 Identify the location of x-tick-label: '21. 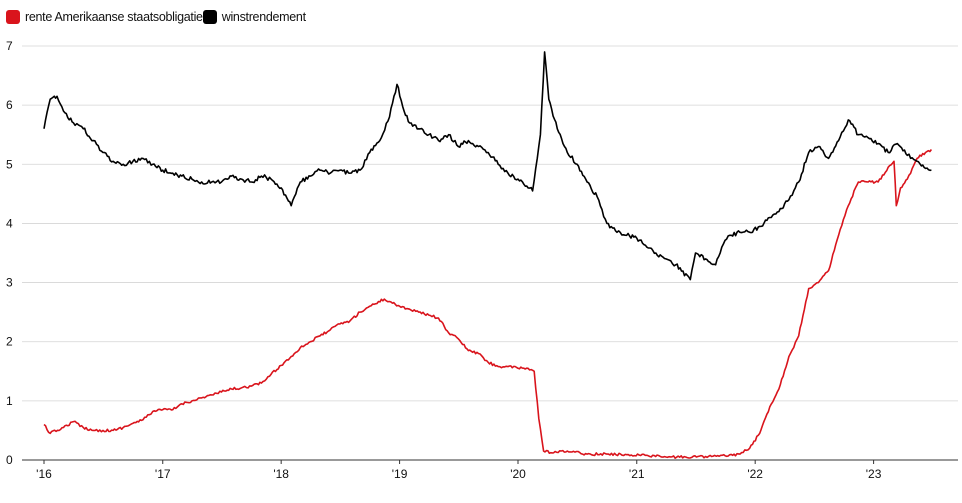
(637, 474).